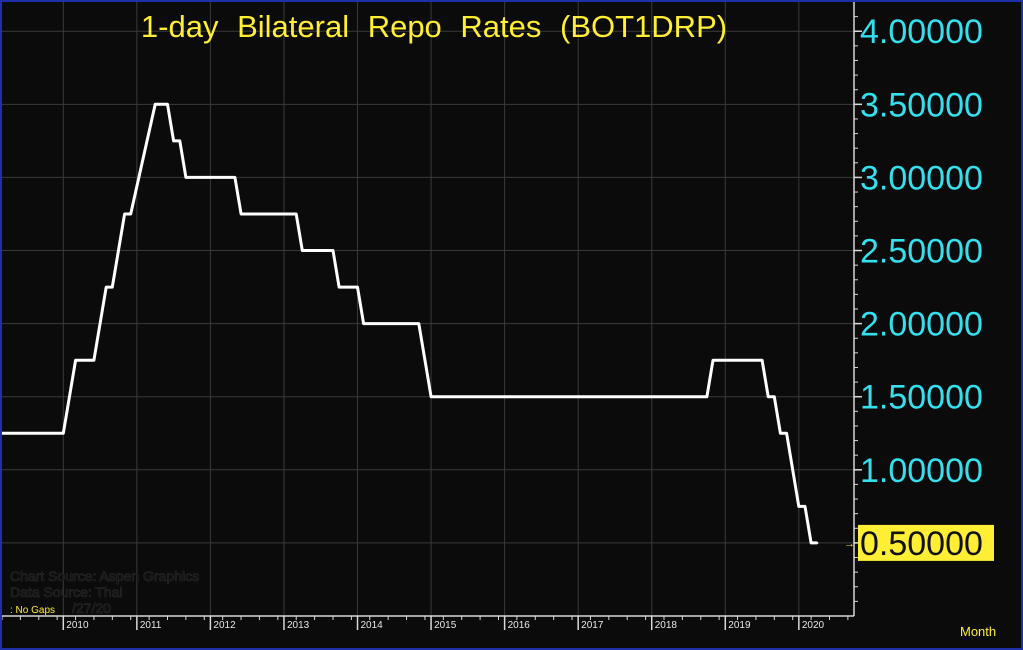  What do you see at coordinates (921, 105) in the screenshot?
I see `y-tick-label: 3.50000` at bounding box center [921, 105].